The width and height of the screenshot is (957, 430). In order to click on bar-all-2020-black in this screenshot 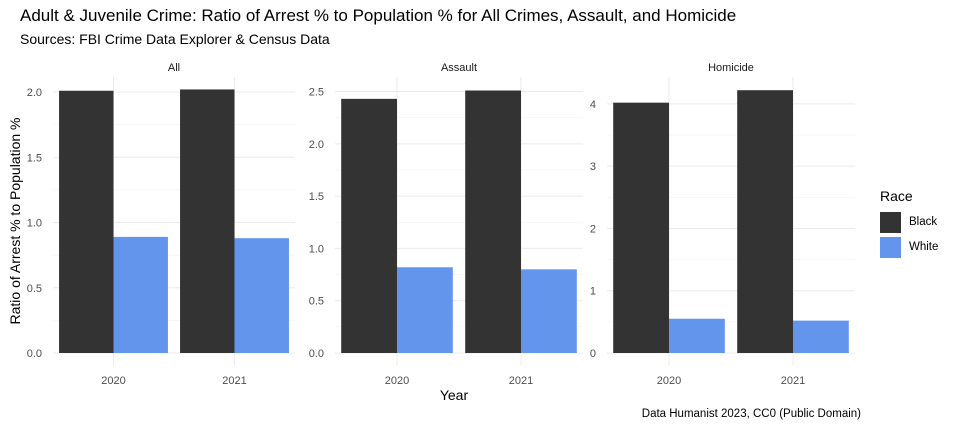, I will do `click(86, 221)`.